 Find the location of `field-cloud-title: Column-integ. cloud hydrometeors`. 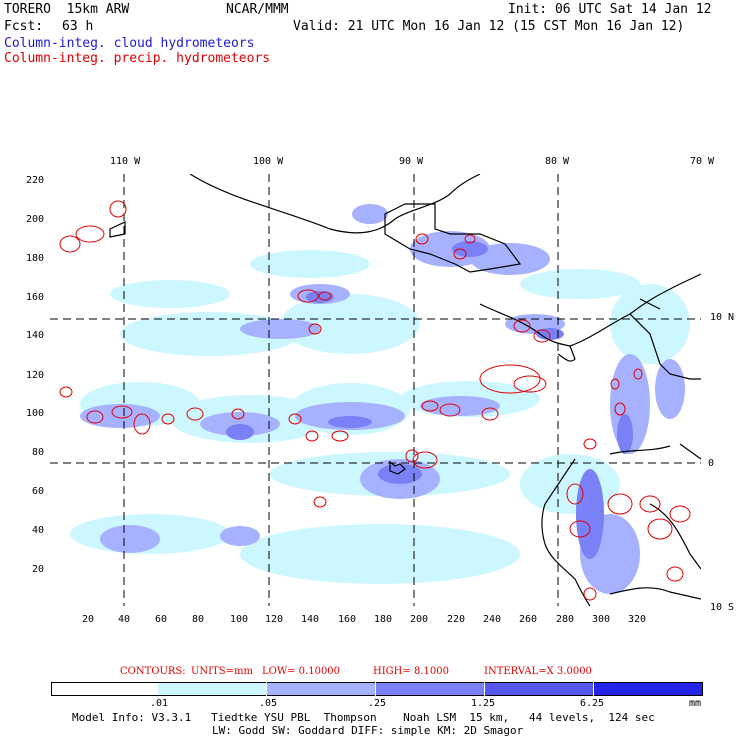

field-cloud-title: Column-integ. cloud hydrometeors is located at coordinates (129, 43).